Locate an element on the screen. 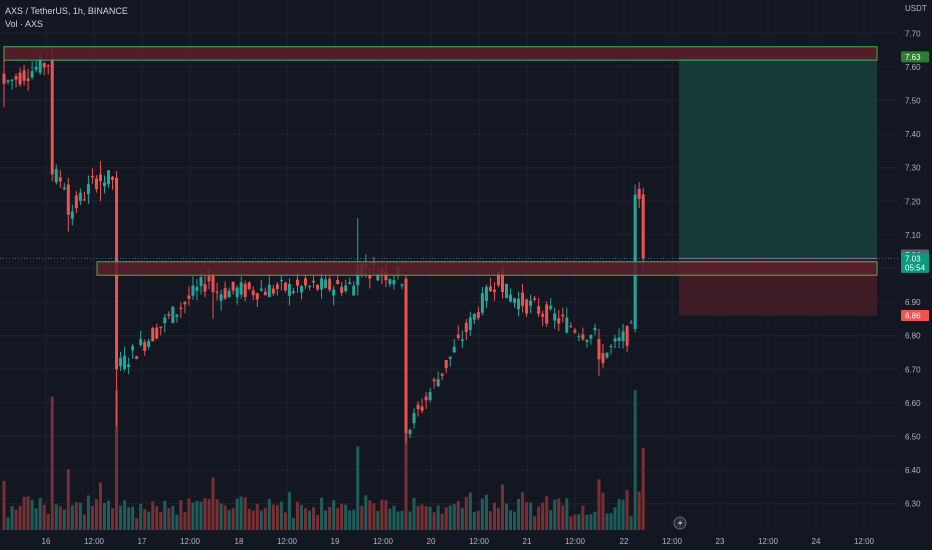 Image resolution: width=932 pixels, height=550 pixels. x-tick-label: 18 is located at coordinates (239, 541).